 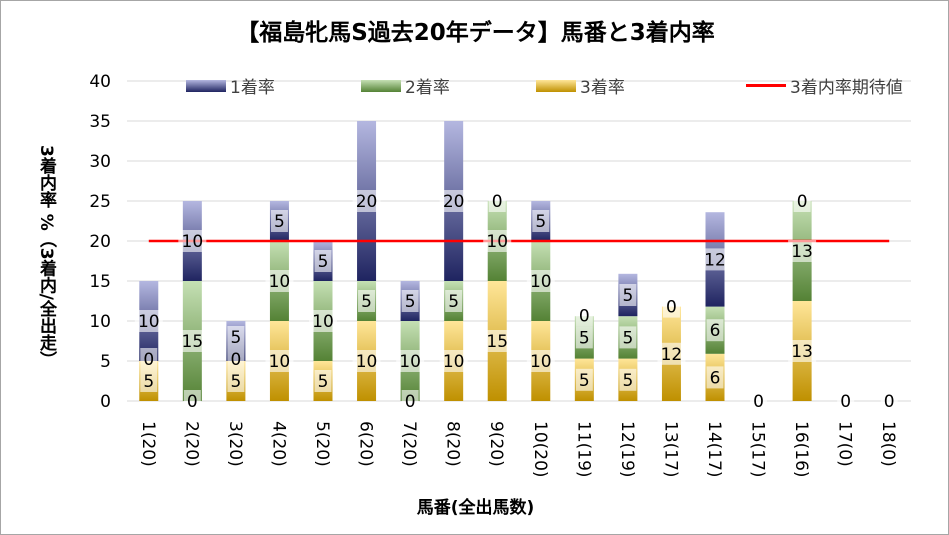 What do you see at coordinates (409, 444) in the screenshot?
I see `x-tick-label: 7(20)` at bounding box center [409, 444].